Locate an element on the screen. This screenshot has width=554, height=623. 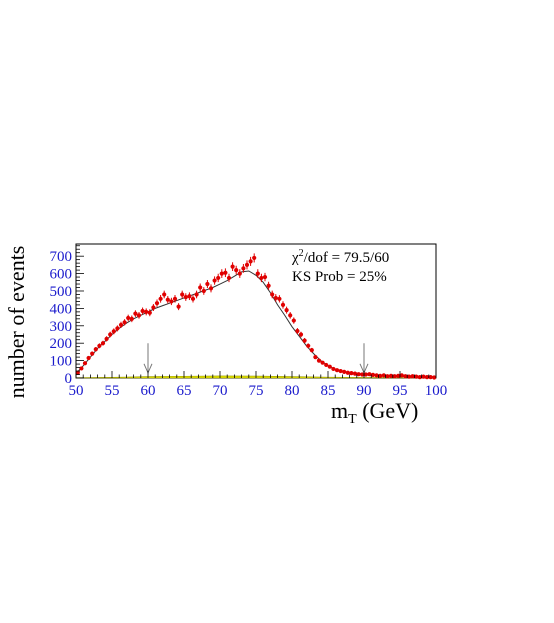
chi2-dof-annotation: χ2/dof = 79.5/60 is located at coordinates (340, 257).